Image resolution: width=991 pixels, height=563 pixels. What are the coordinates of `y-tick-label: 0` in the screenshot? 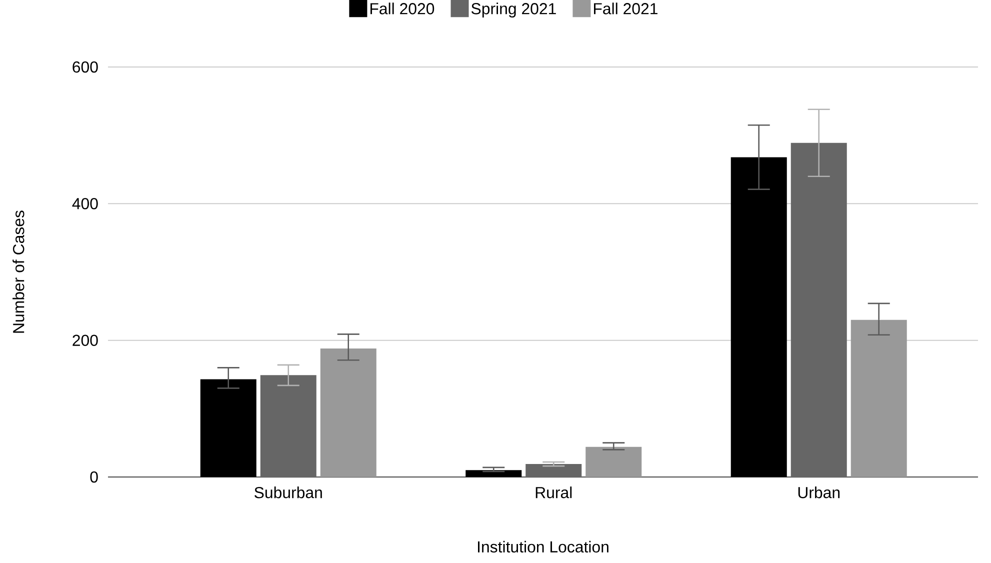 It's located at (94, 477).